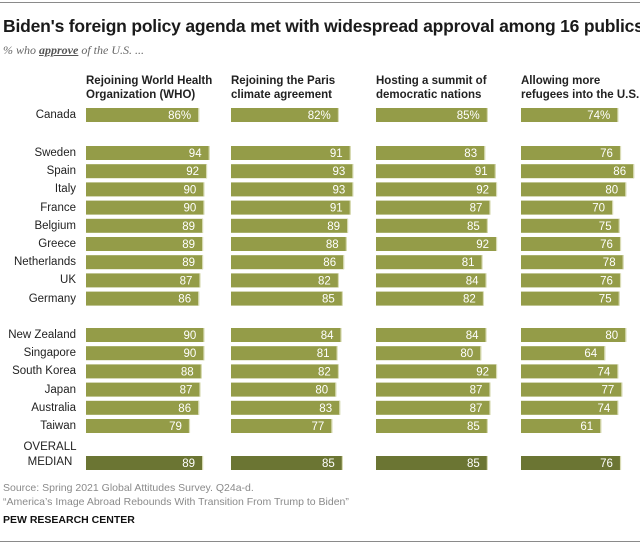  Describe the element at coordinates (283, 81) in the screenshot. I see `column-header-line: Rejoining the Paris` at that location.